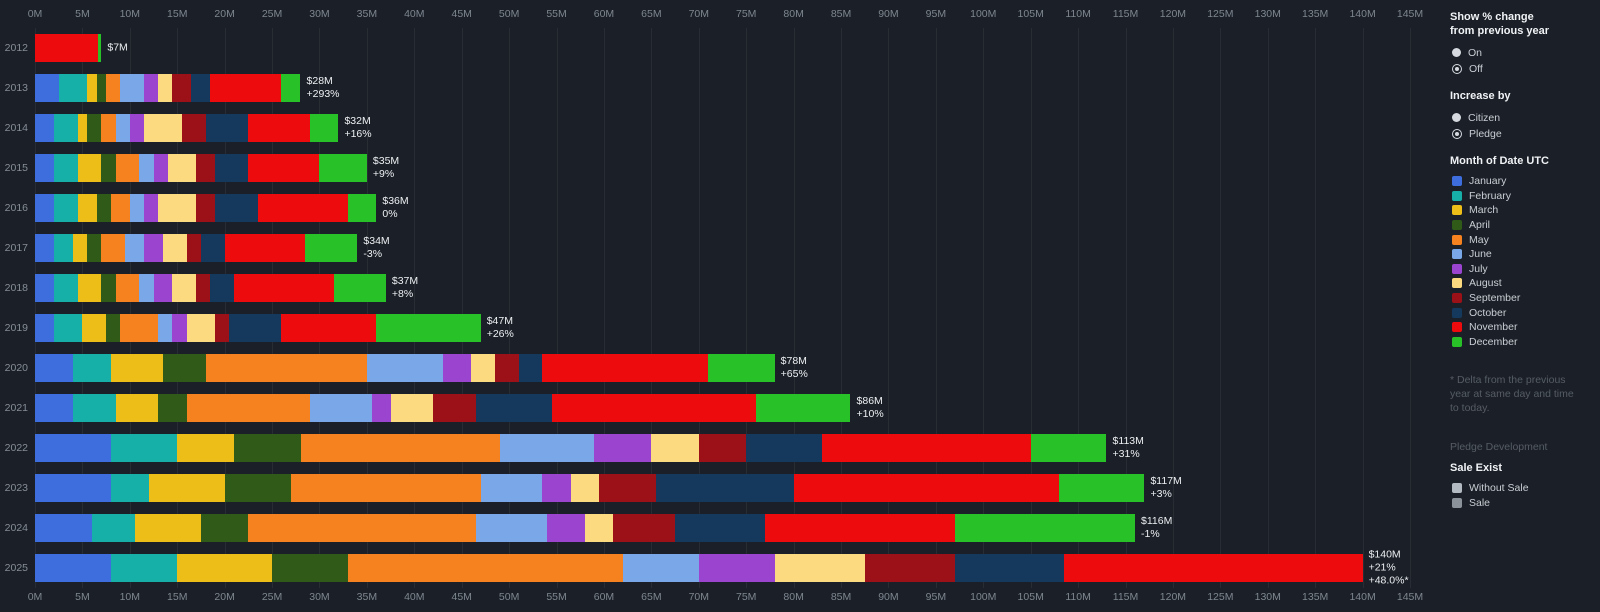 This screenshot has height=612, width=1600. What do you see at coordinates (179, 328) in the screenshot?
I see `segment-2019-july` at bounding box center [179, 328].